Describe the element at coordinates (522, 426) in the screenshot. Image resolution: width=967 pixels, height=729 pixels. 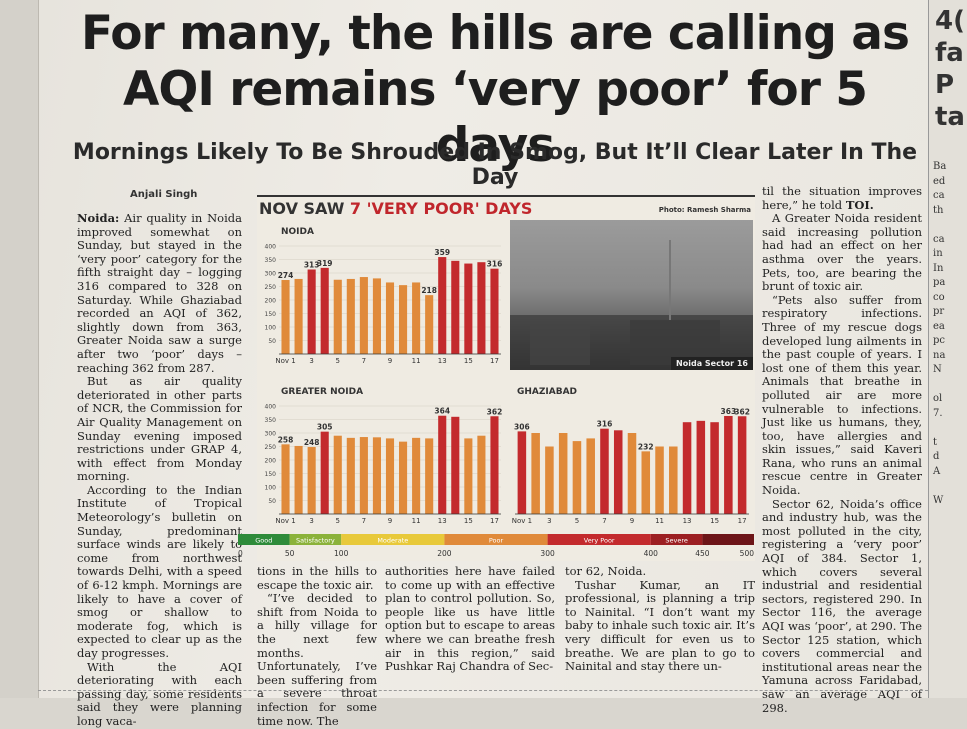
I see `data-label: 306` at that location.